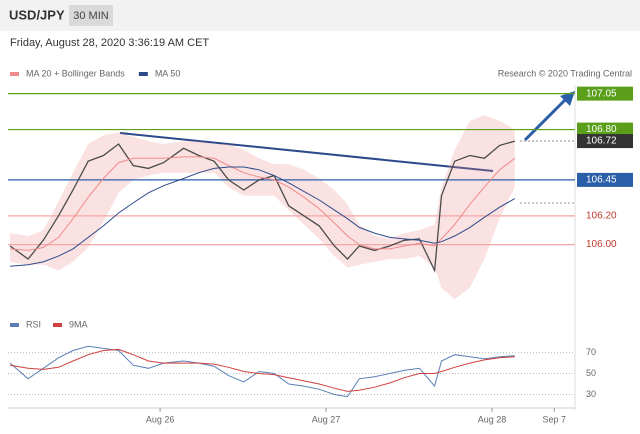 The width and height of the screenshot is (640, 434). I want to click on level-label: 106.20, so click(601, 215).